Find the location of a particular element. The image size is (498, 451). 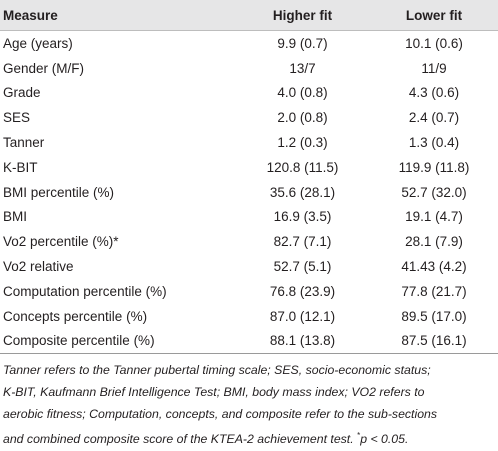

measure-cell: Vo2 relative is located at coordinates (38, 267).